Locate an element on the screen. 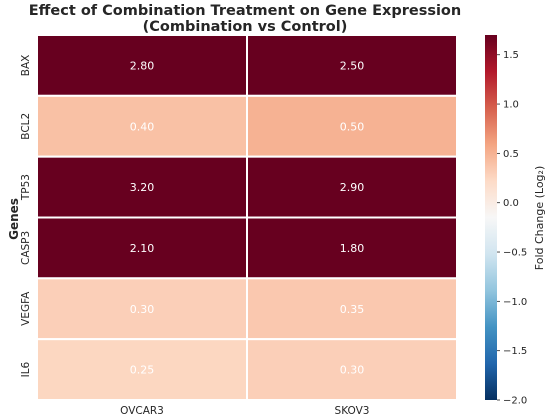 The width and height of the screenshot is (550, 418). cell-value-label: 2.10 is located at coordinates (142, 248).